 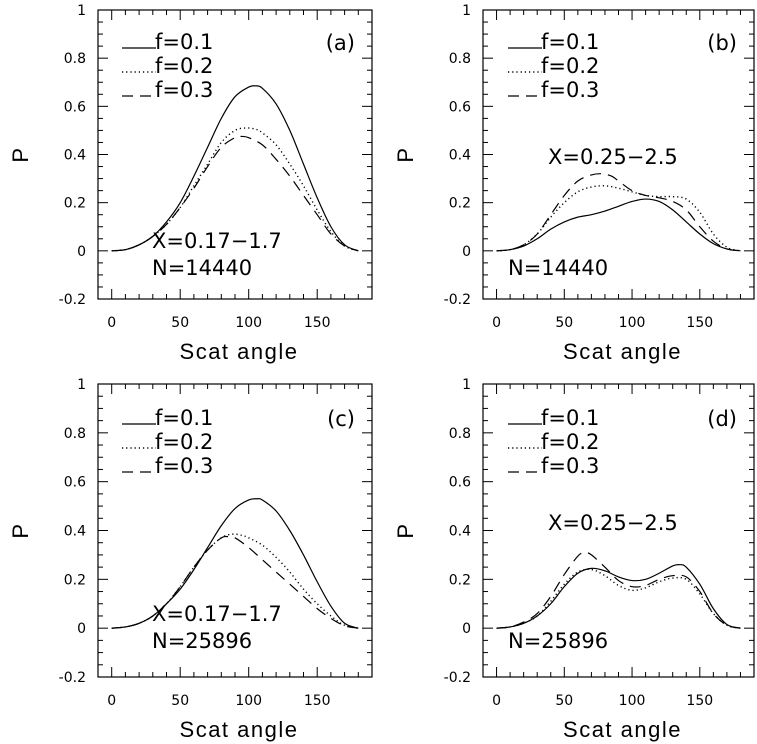 What do you see at coordinates (722, 43) in the screenshot?
I see `panel-label: (b)` at bounding box center [722, 43].